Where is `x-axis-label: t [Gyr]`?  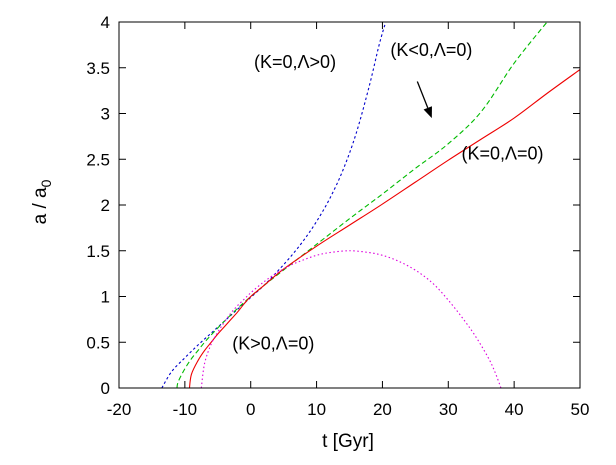 x-axis-label: t [Gyr] is located at coordinates (348, 441).